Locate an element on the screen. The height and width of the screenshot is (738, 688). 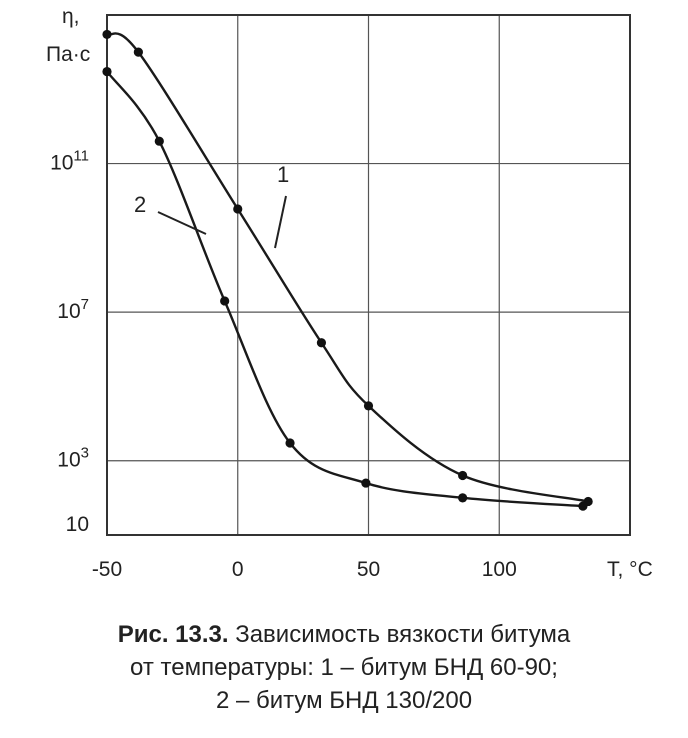
y-axis-symbol: η, is located at coordinates (71, 16).